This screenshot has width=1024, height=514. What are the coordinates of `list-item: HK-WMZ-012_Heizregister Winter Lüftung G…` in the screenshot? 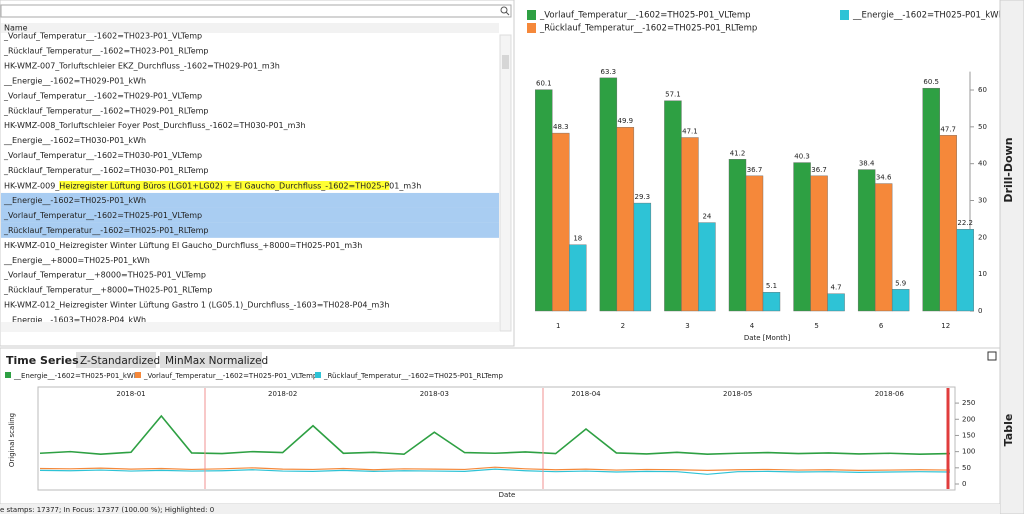 It's located at (196, 305).